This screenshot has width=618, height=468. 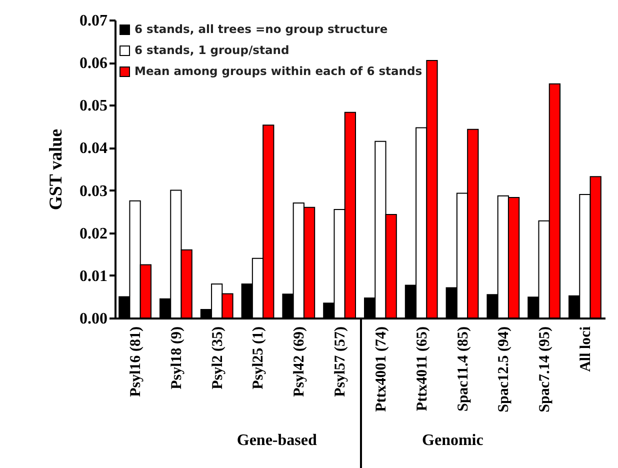 I want to click on x-tick-label: Psyl16 (81), so click(x=136, y=361).